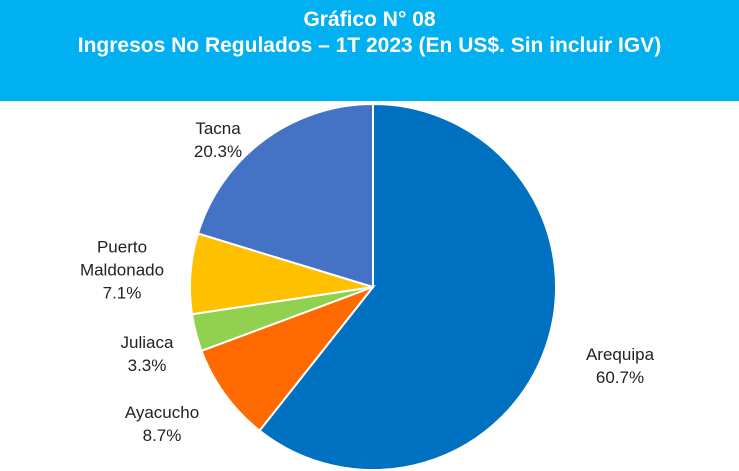 The width and height of the screenshot is (739, 471). I want to click on value-label: 60.7%, so click(620, 377).